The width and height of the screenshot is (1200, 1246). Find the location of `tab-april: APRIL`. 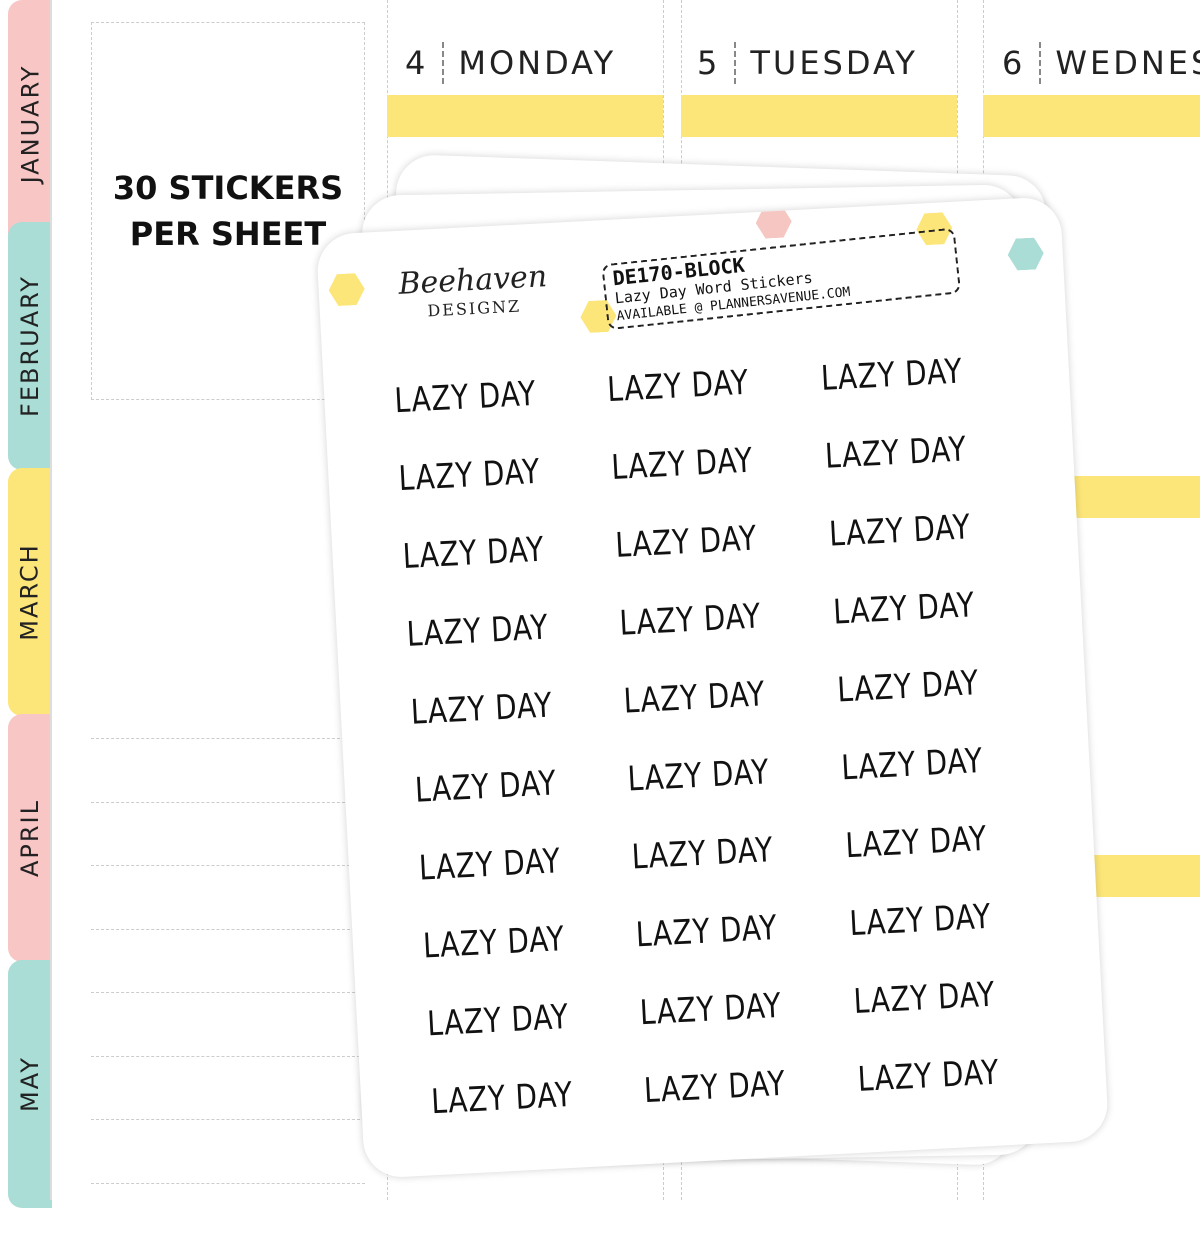

tab-april: APRIL is located at coordinates (30, 838).